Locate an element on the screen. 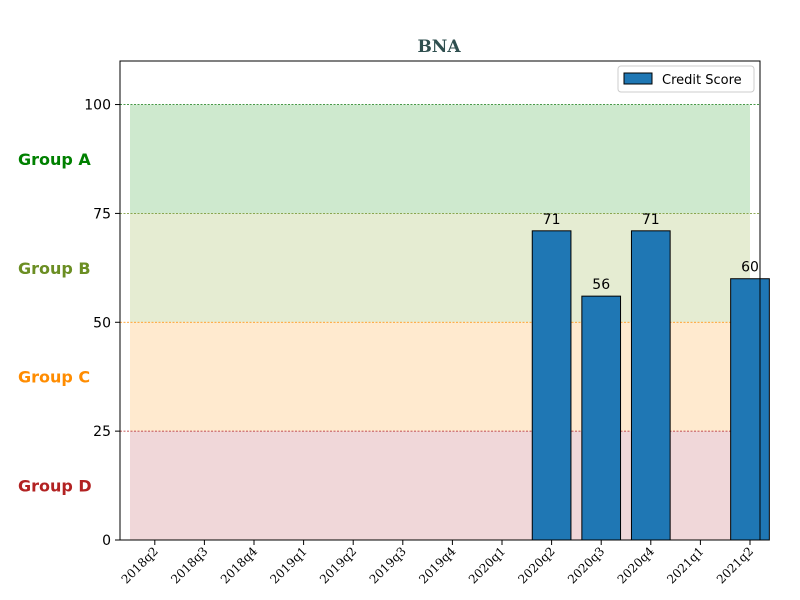  x-tick-label-2019q3: 2019q3 is located at coordinates (388, 565).